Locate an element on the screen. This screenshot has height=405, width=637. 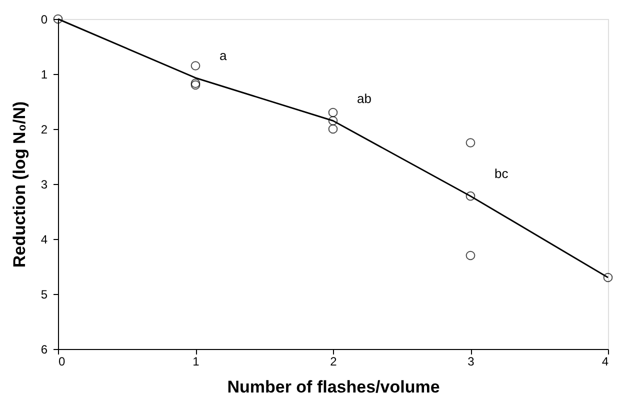
x-tick-label: 0 is located at coordinates (62, 361).